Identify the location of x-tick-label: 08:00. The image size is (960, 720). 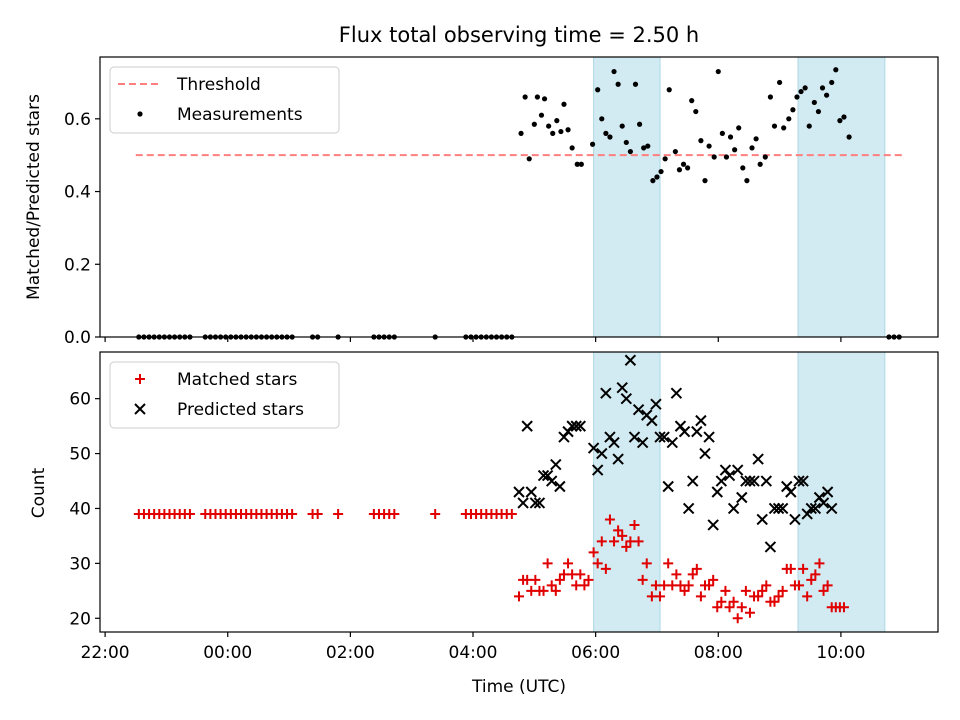
(718, 653).